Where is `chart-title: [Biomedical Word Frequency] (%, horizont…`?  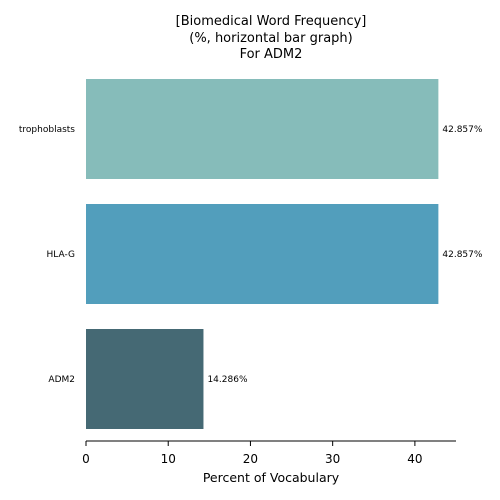
chart-title: [Biomedical Word Frequency] (%, horizont… is located at coordinates (271, 38).